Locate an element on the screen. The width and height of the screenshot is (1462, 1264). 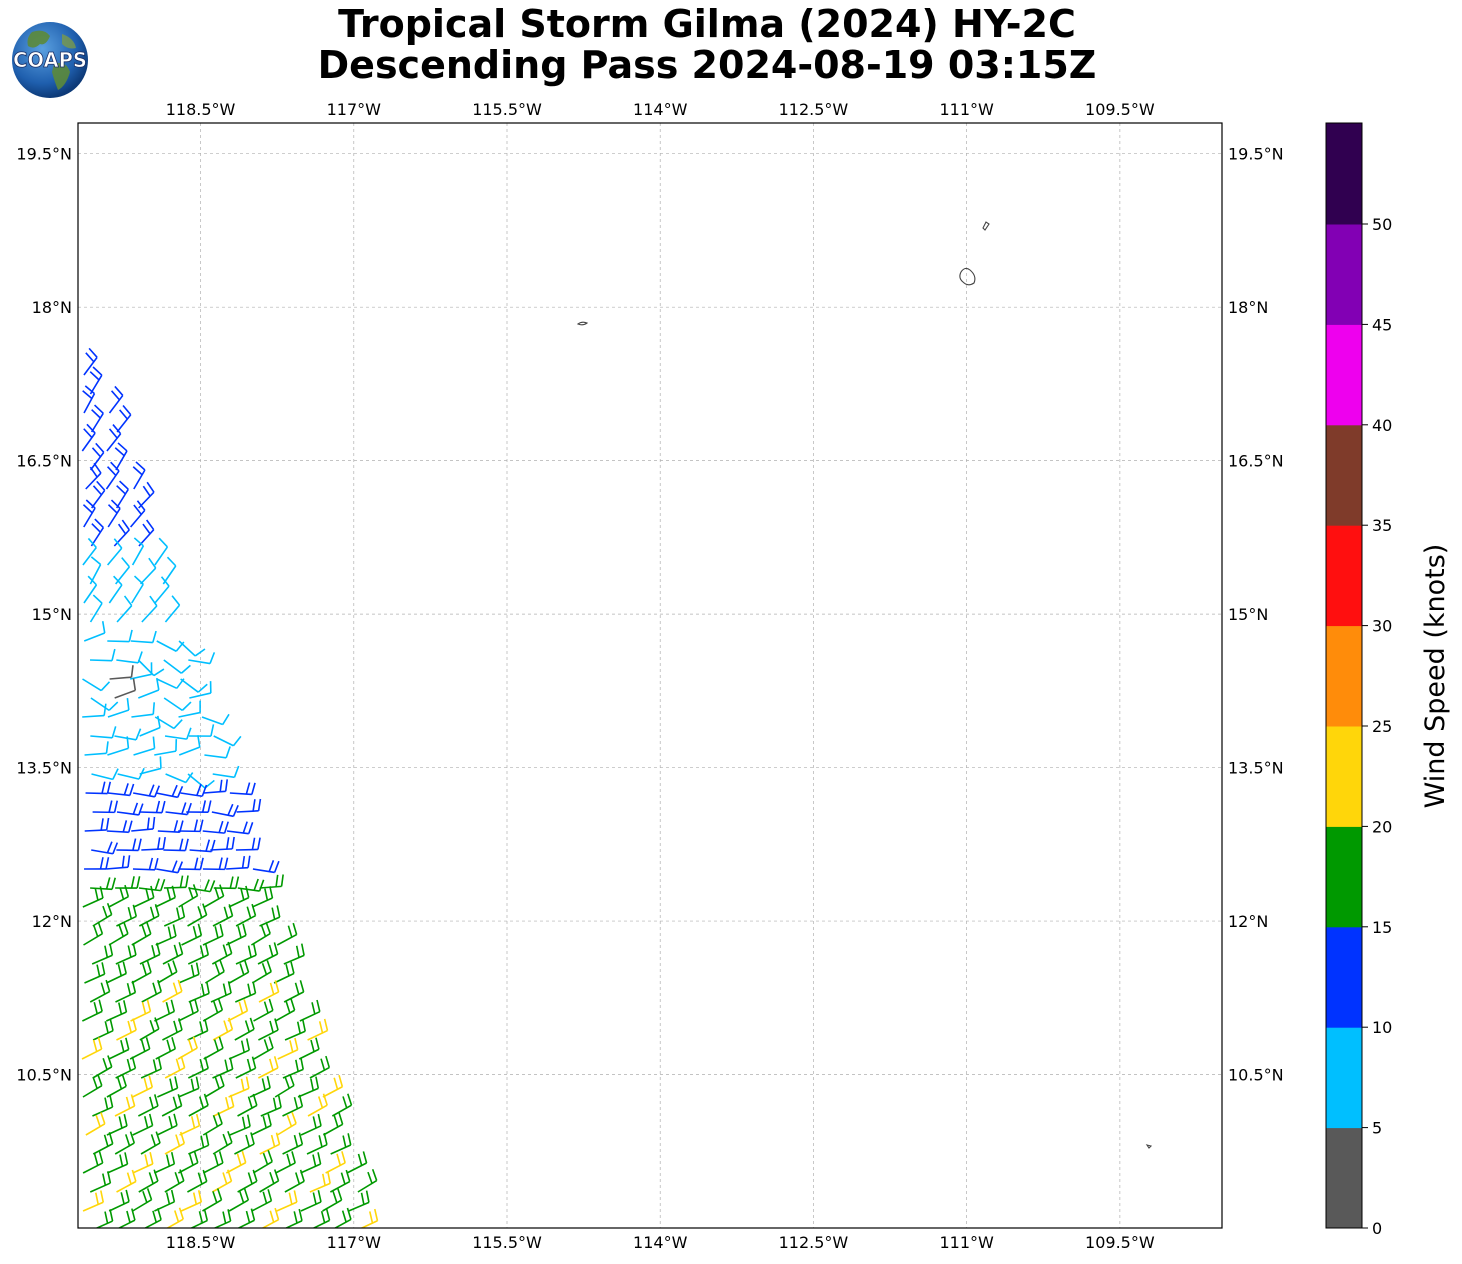
island-clipperton is located at coordinates (1149, 1146).